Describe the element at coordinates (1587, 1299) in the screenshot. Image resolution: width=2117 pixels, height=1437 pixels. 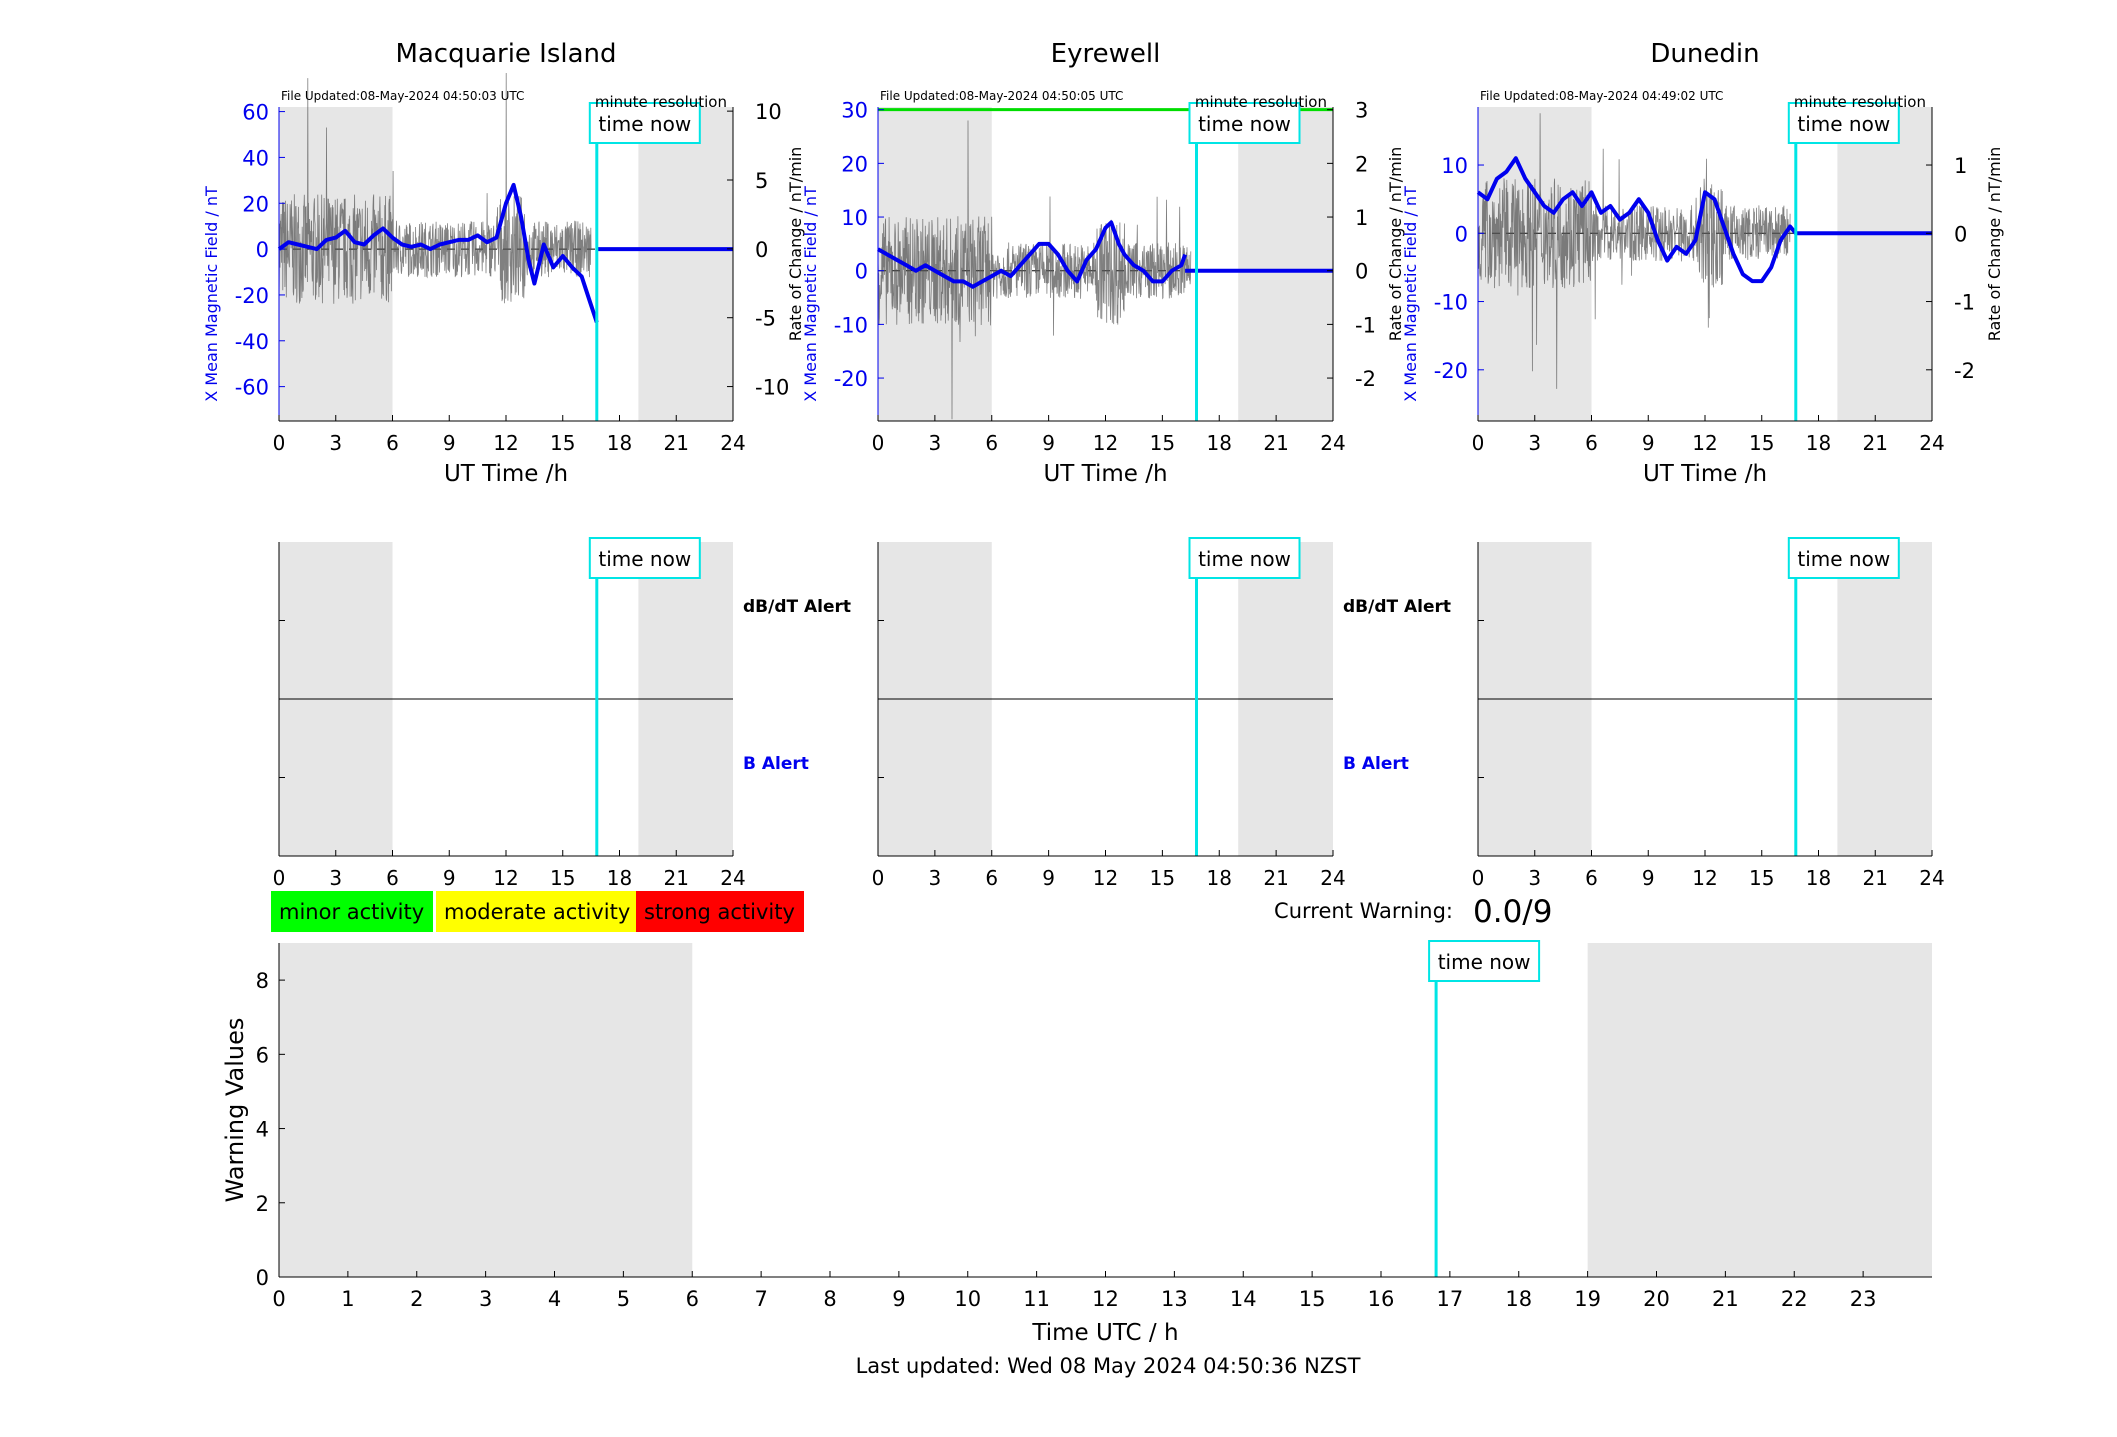
I see `warning-x-tick-label: 19` at that location.